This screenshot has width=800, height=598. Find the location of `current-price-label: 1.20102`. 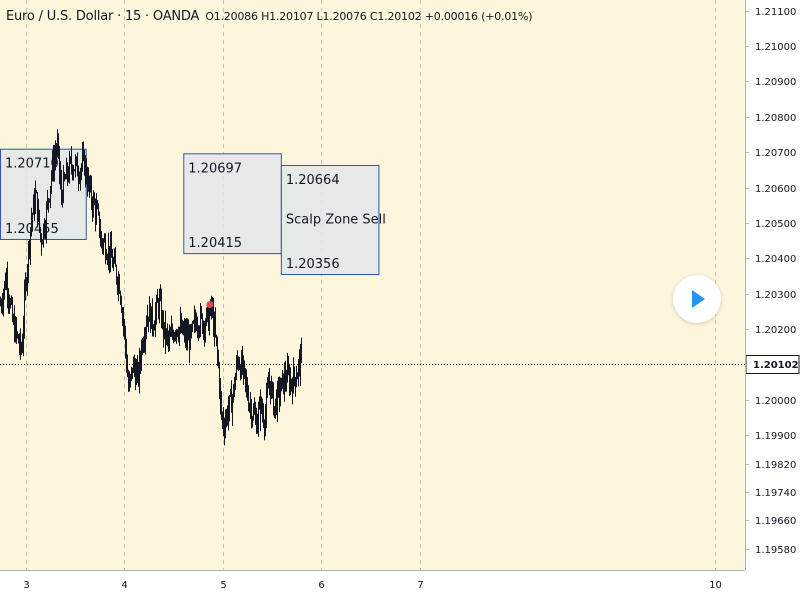

current-price-label: 1.20102 is located at coordinates (776, 365).